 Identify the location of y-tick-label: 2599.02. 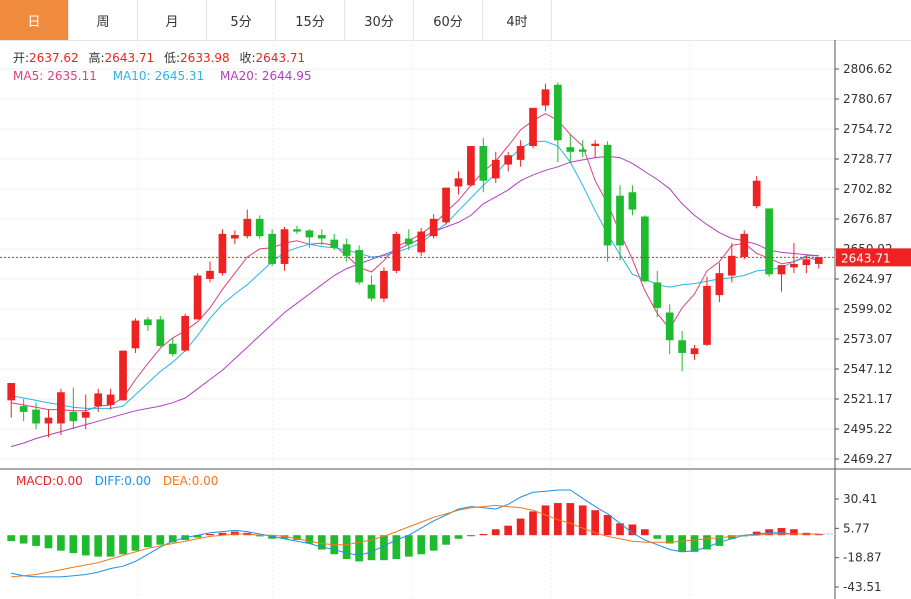
(868, 309).